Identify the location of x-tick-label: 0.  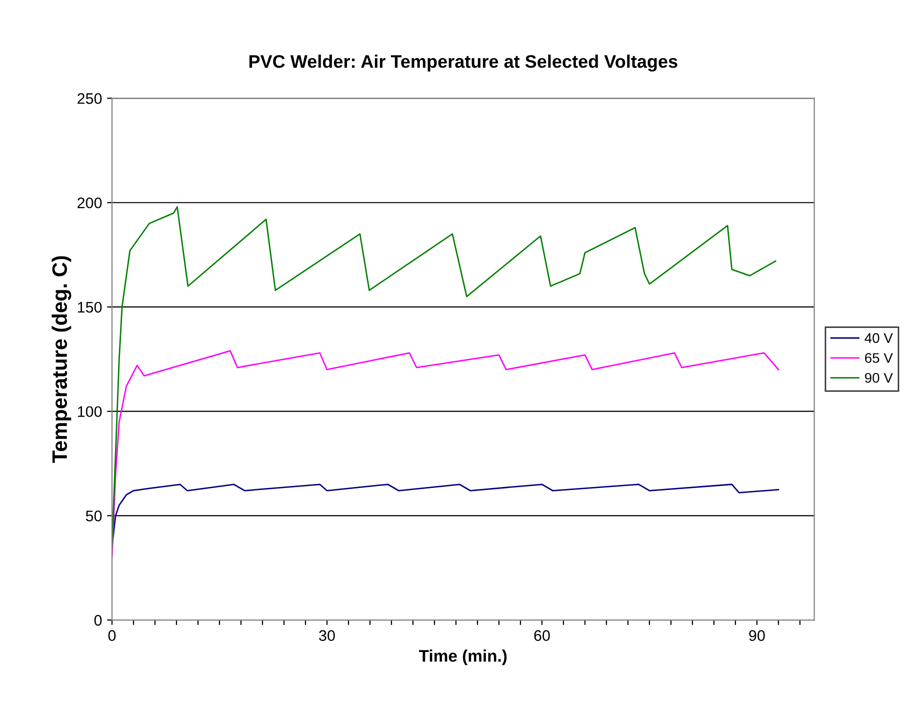
(112, 635).